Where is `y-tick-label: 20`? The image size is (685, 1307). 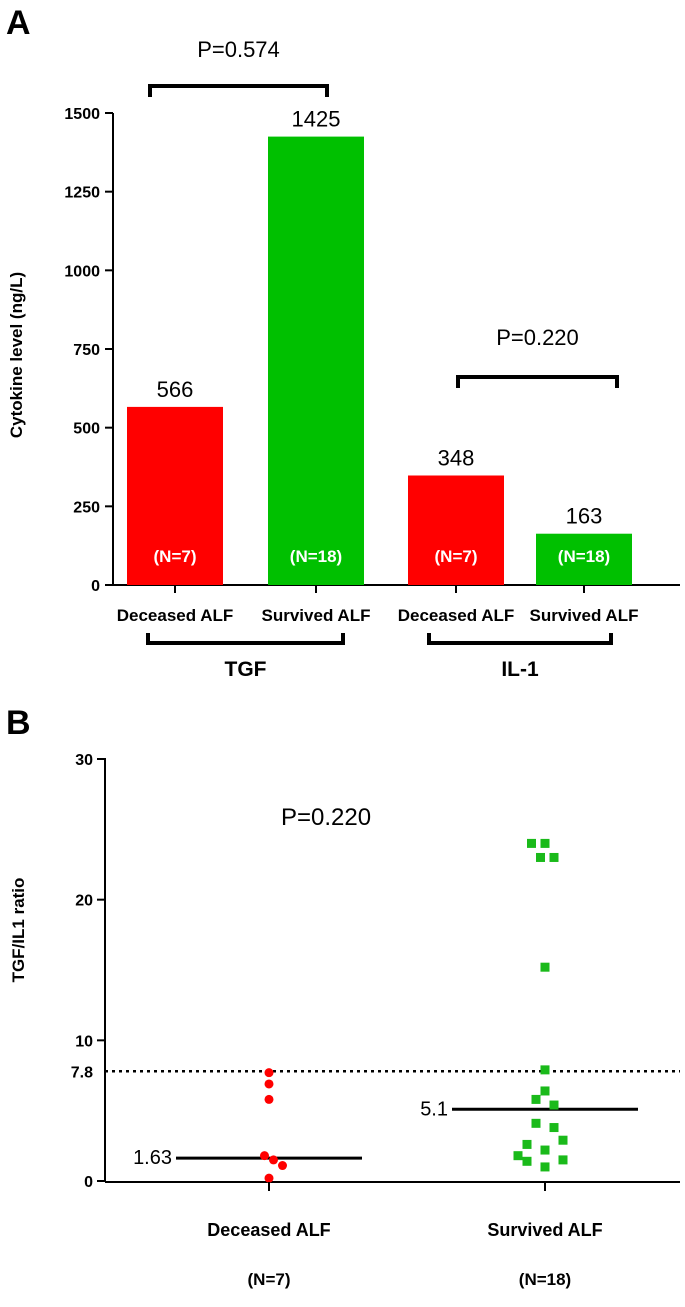 y-tick-label: 20 is located at coordinates (84, 901).